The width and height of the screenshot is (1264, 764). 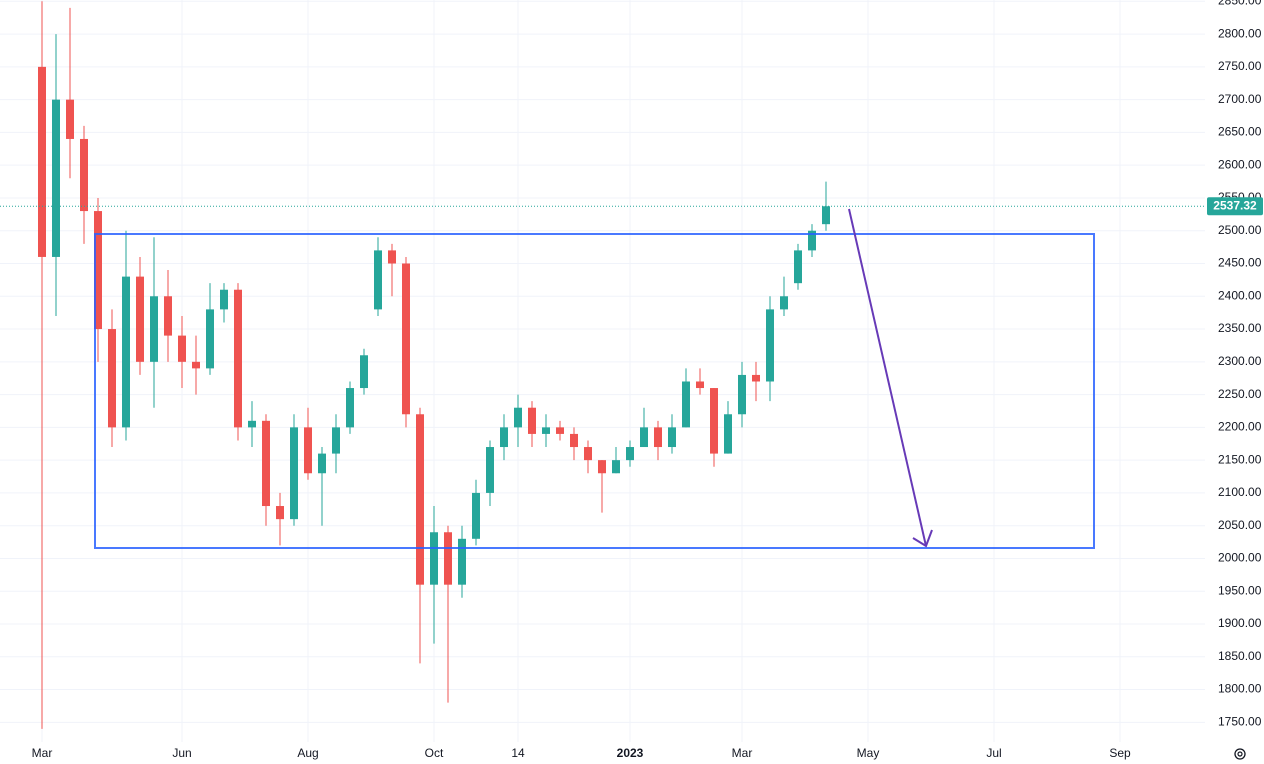 What do you see at coordinates (1240, 492) in the screenshot?
I see `y-tick-label: 2100.00` at bounding box center [1240, 492].